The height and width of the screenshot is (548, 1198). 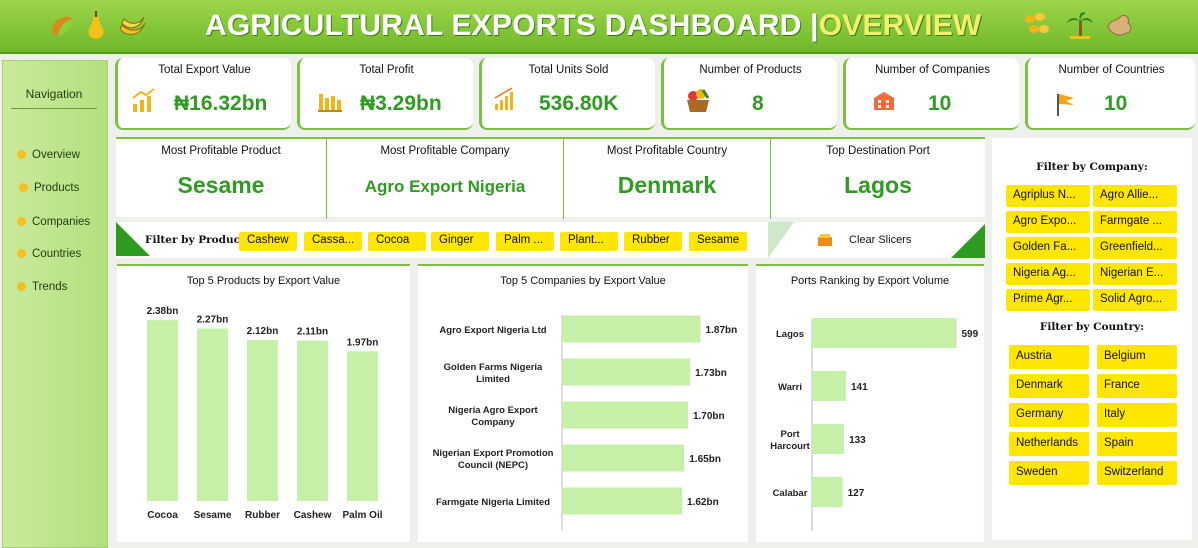 I want to click on nav-item-companies: Companies, so click(x=53, y=222).